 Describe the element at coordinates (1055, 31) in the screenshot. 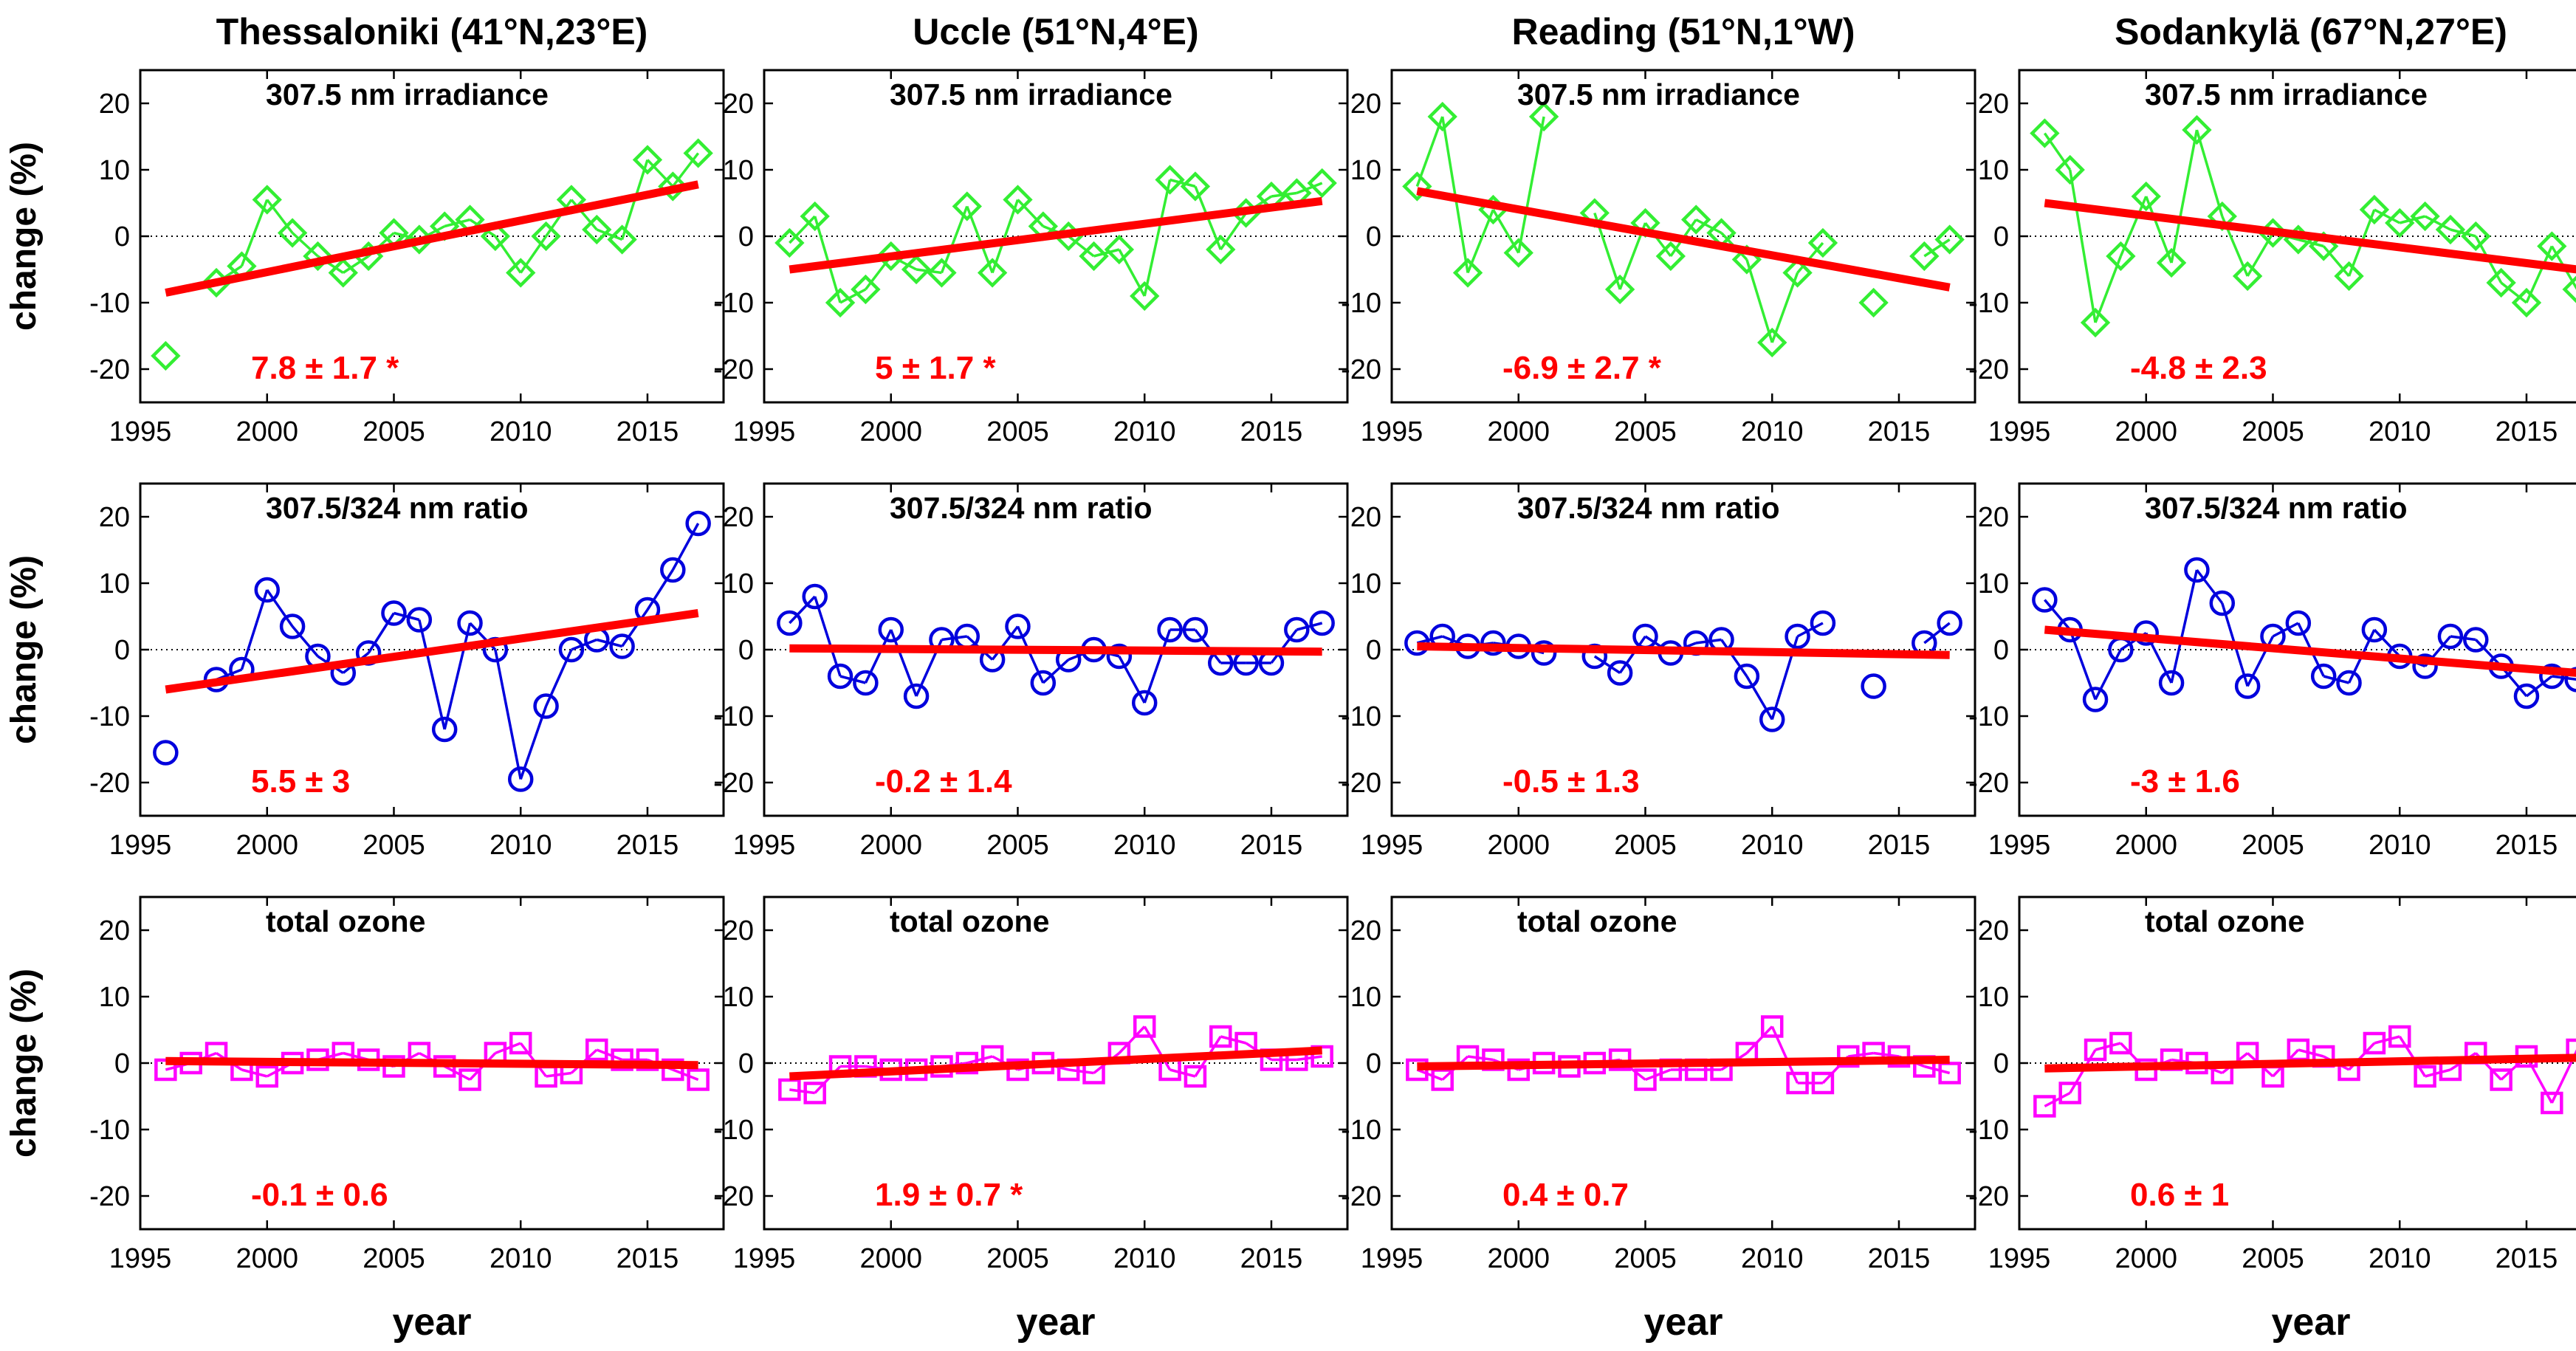

I see `panel-title: Uccle (51°N,4°E)` at that location.